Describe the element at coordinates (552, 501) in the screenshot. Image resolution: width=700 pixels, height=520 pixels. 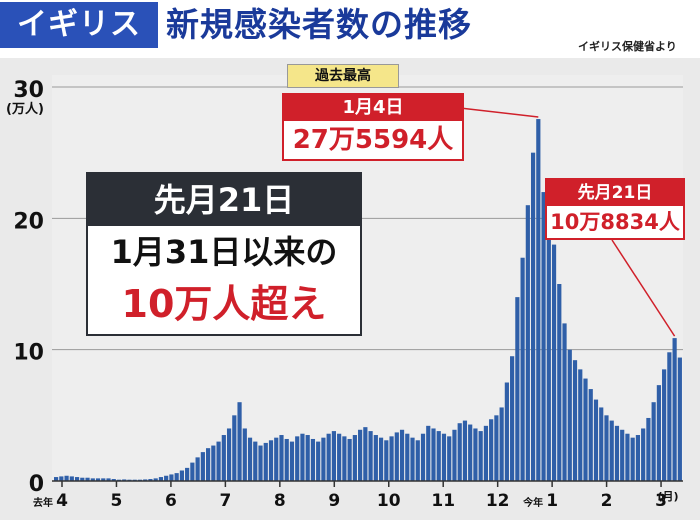
I see `x-tick-label: 1` at that location.